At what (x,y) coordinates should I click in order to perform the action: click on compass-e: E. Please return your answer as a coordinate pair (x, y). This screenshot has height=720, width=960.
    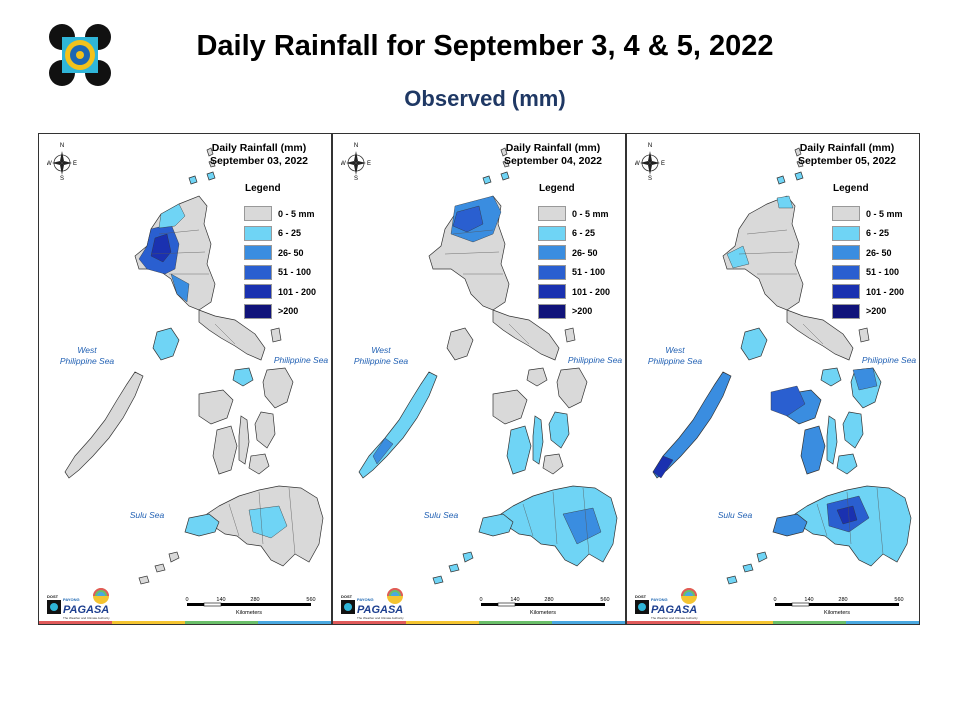
    Looking at the image, I should click on (663, 164).